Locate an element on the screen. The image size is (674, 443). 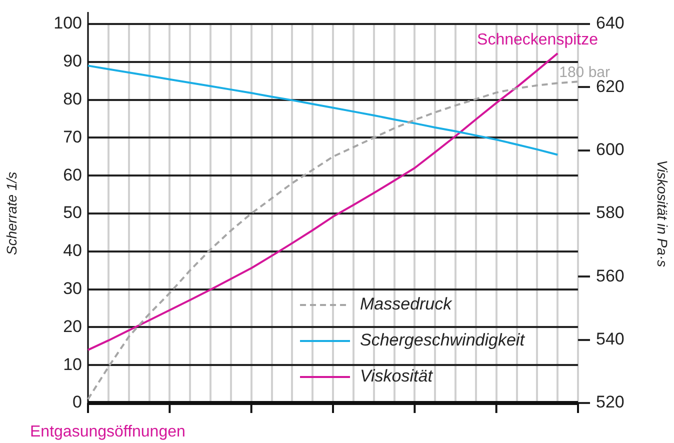
y-tick-label: 10 is located at coordinates (72, 364).